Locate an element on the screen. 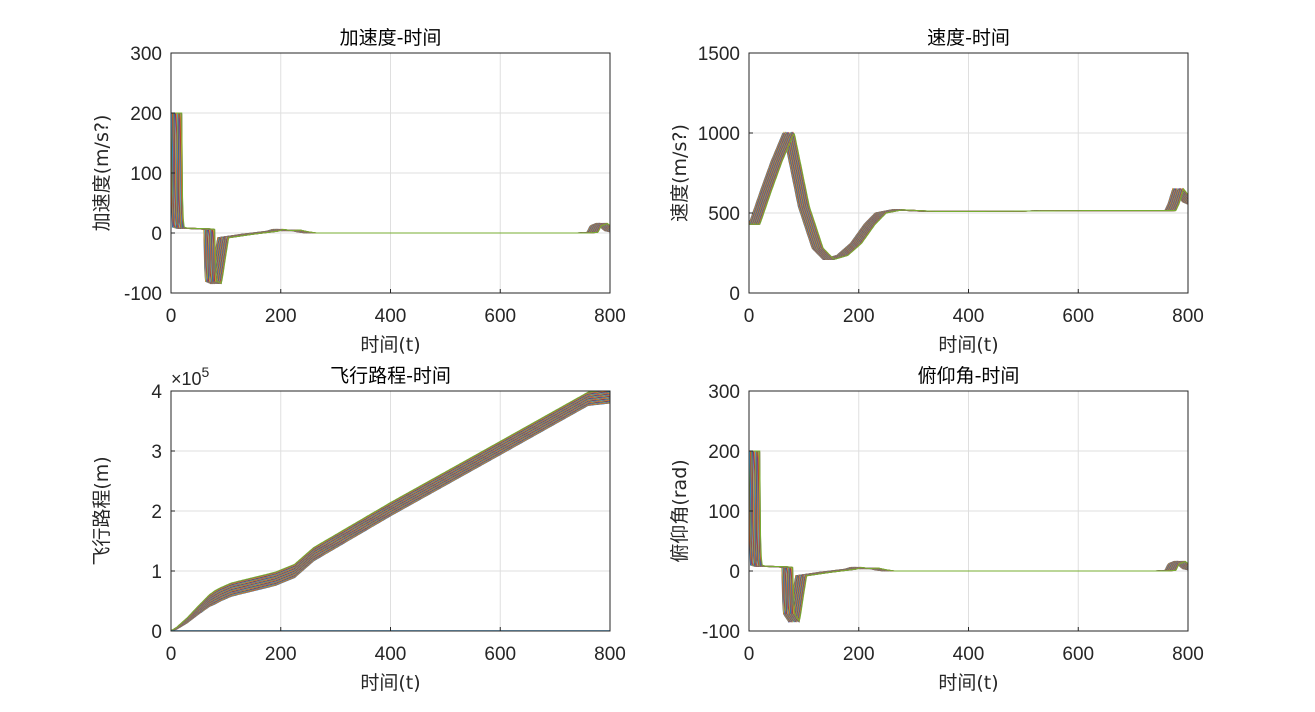 The height and width of the screenshot is (712, 1315). distance-x-tick-label: 0 is located at coordinates (171, 654).